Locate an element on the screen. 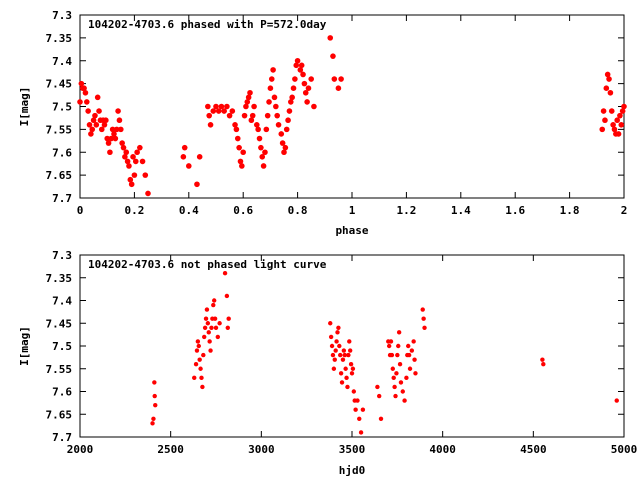 The height and width of the screenshot is (480, 640). x-tick-label: 1.6 is located at coordinates (515, 210).